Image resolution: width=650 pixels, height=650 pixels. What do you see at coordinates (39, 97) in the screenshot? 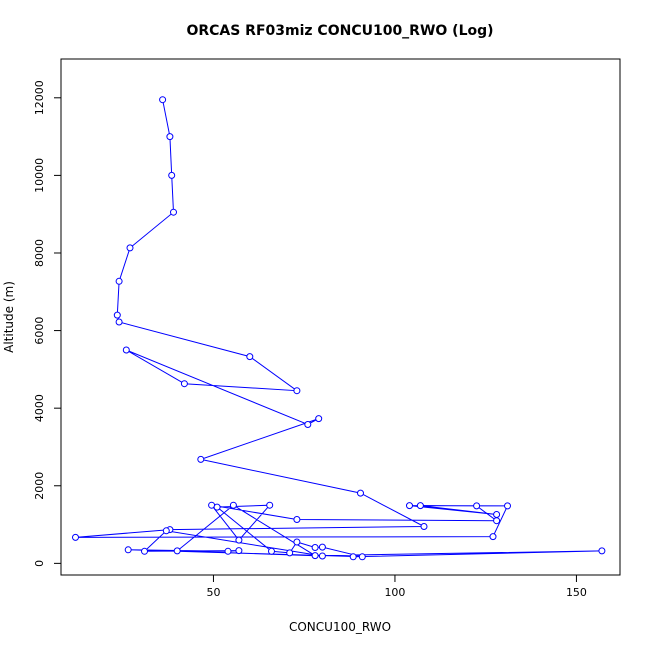
I see `y-tick-label: 12000` at bounding box center [39, 97].